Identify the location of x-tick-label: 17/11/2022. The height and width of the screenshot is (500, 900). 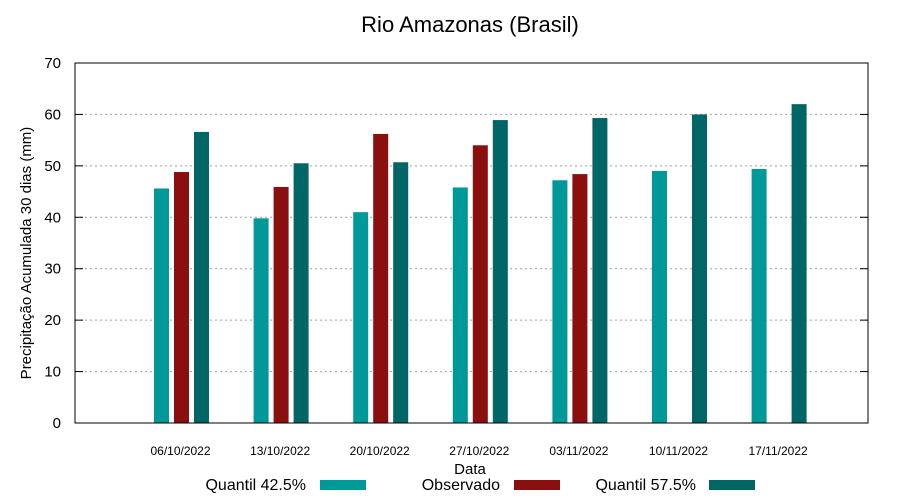
(778, 451).